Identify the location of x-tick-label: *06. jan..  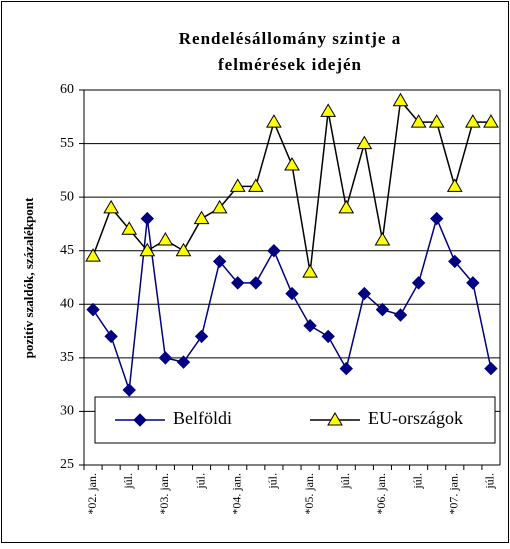
(381, 494).